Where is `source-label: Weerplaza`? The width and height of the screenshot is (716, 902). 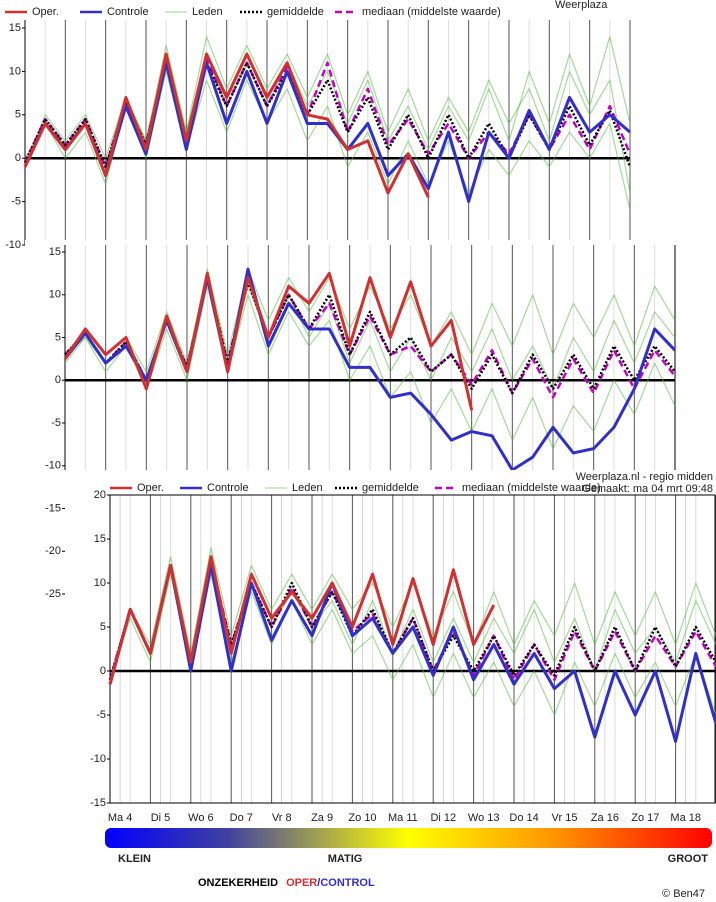 source-label: Weerplaza is located at coordinates (581, 5).